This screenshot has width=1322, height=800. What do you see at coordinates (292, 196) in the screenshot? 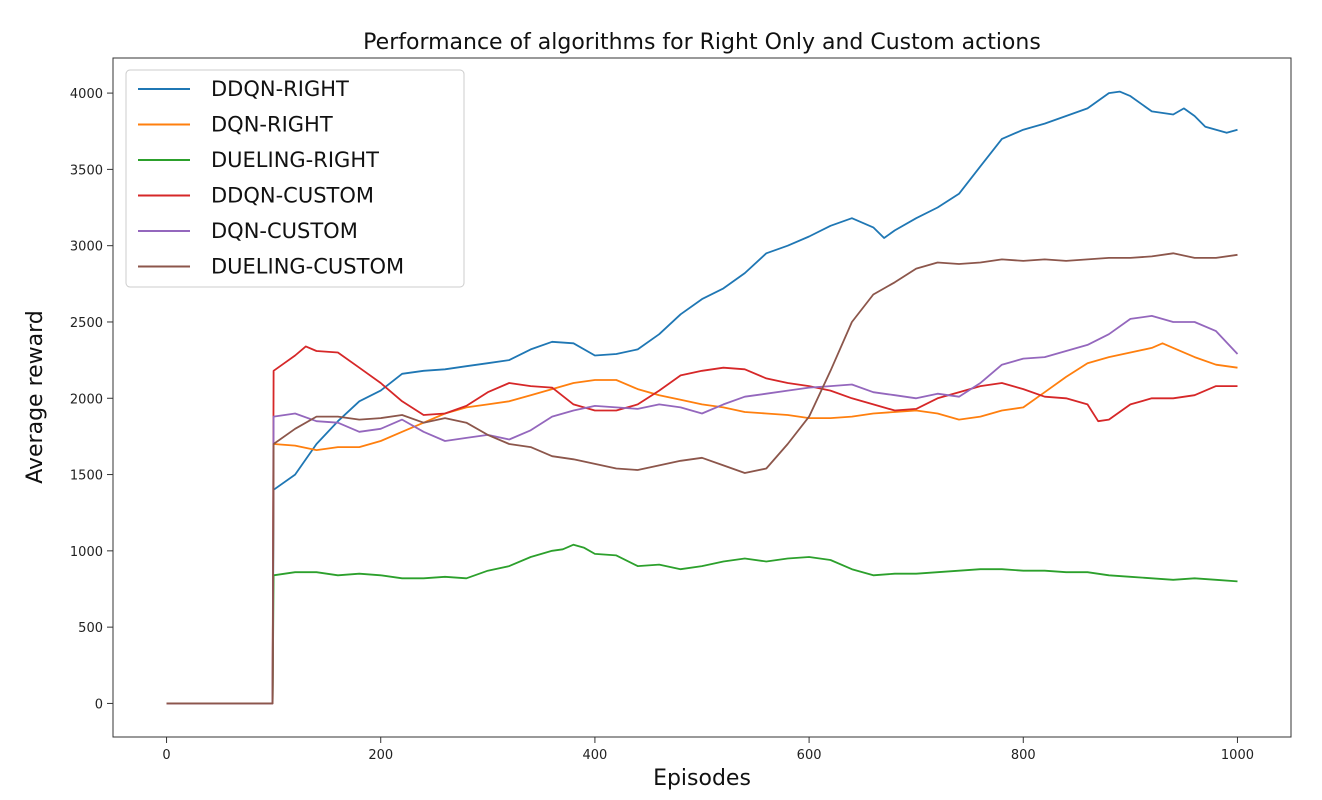
I see `legend-label: DDQN-CUSTOM` at bounding box center [292, 196].